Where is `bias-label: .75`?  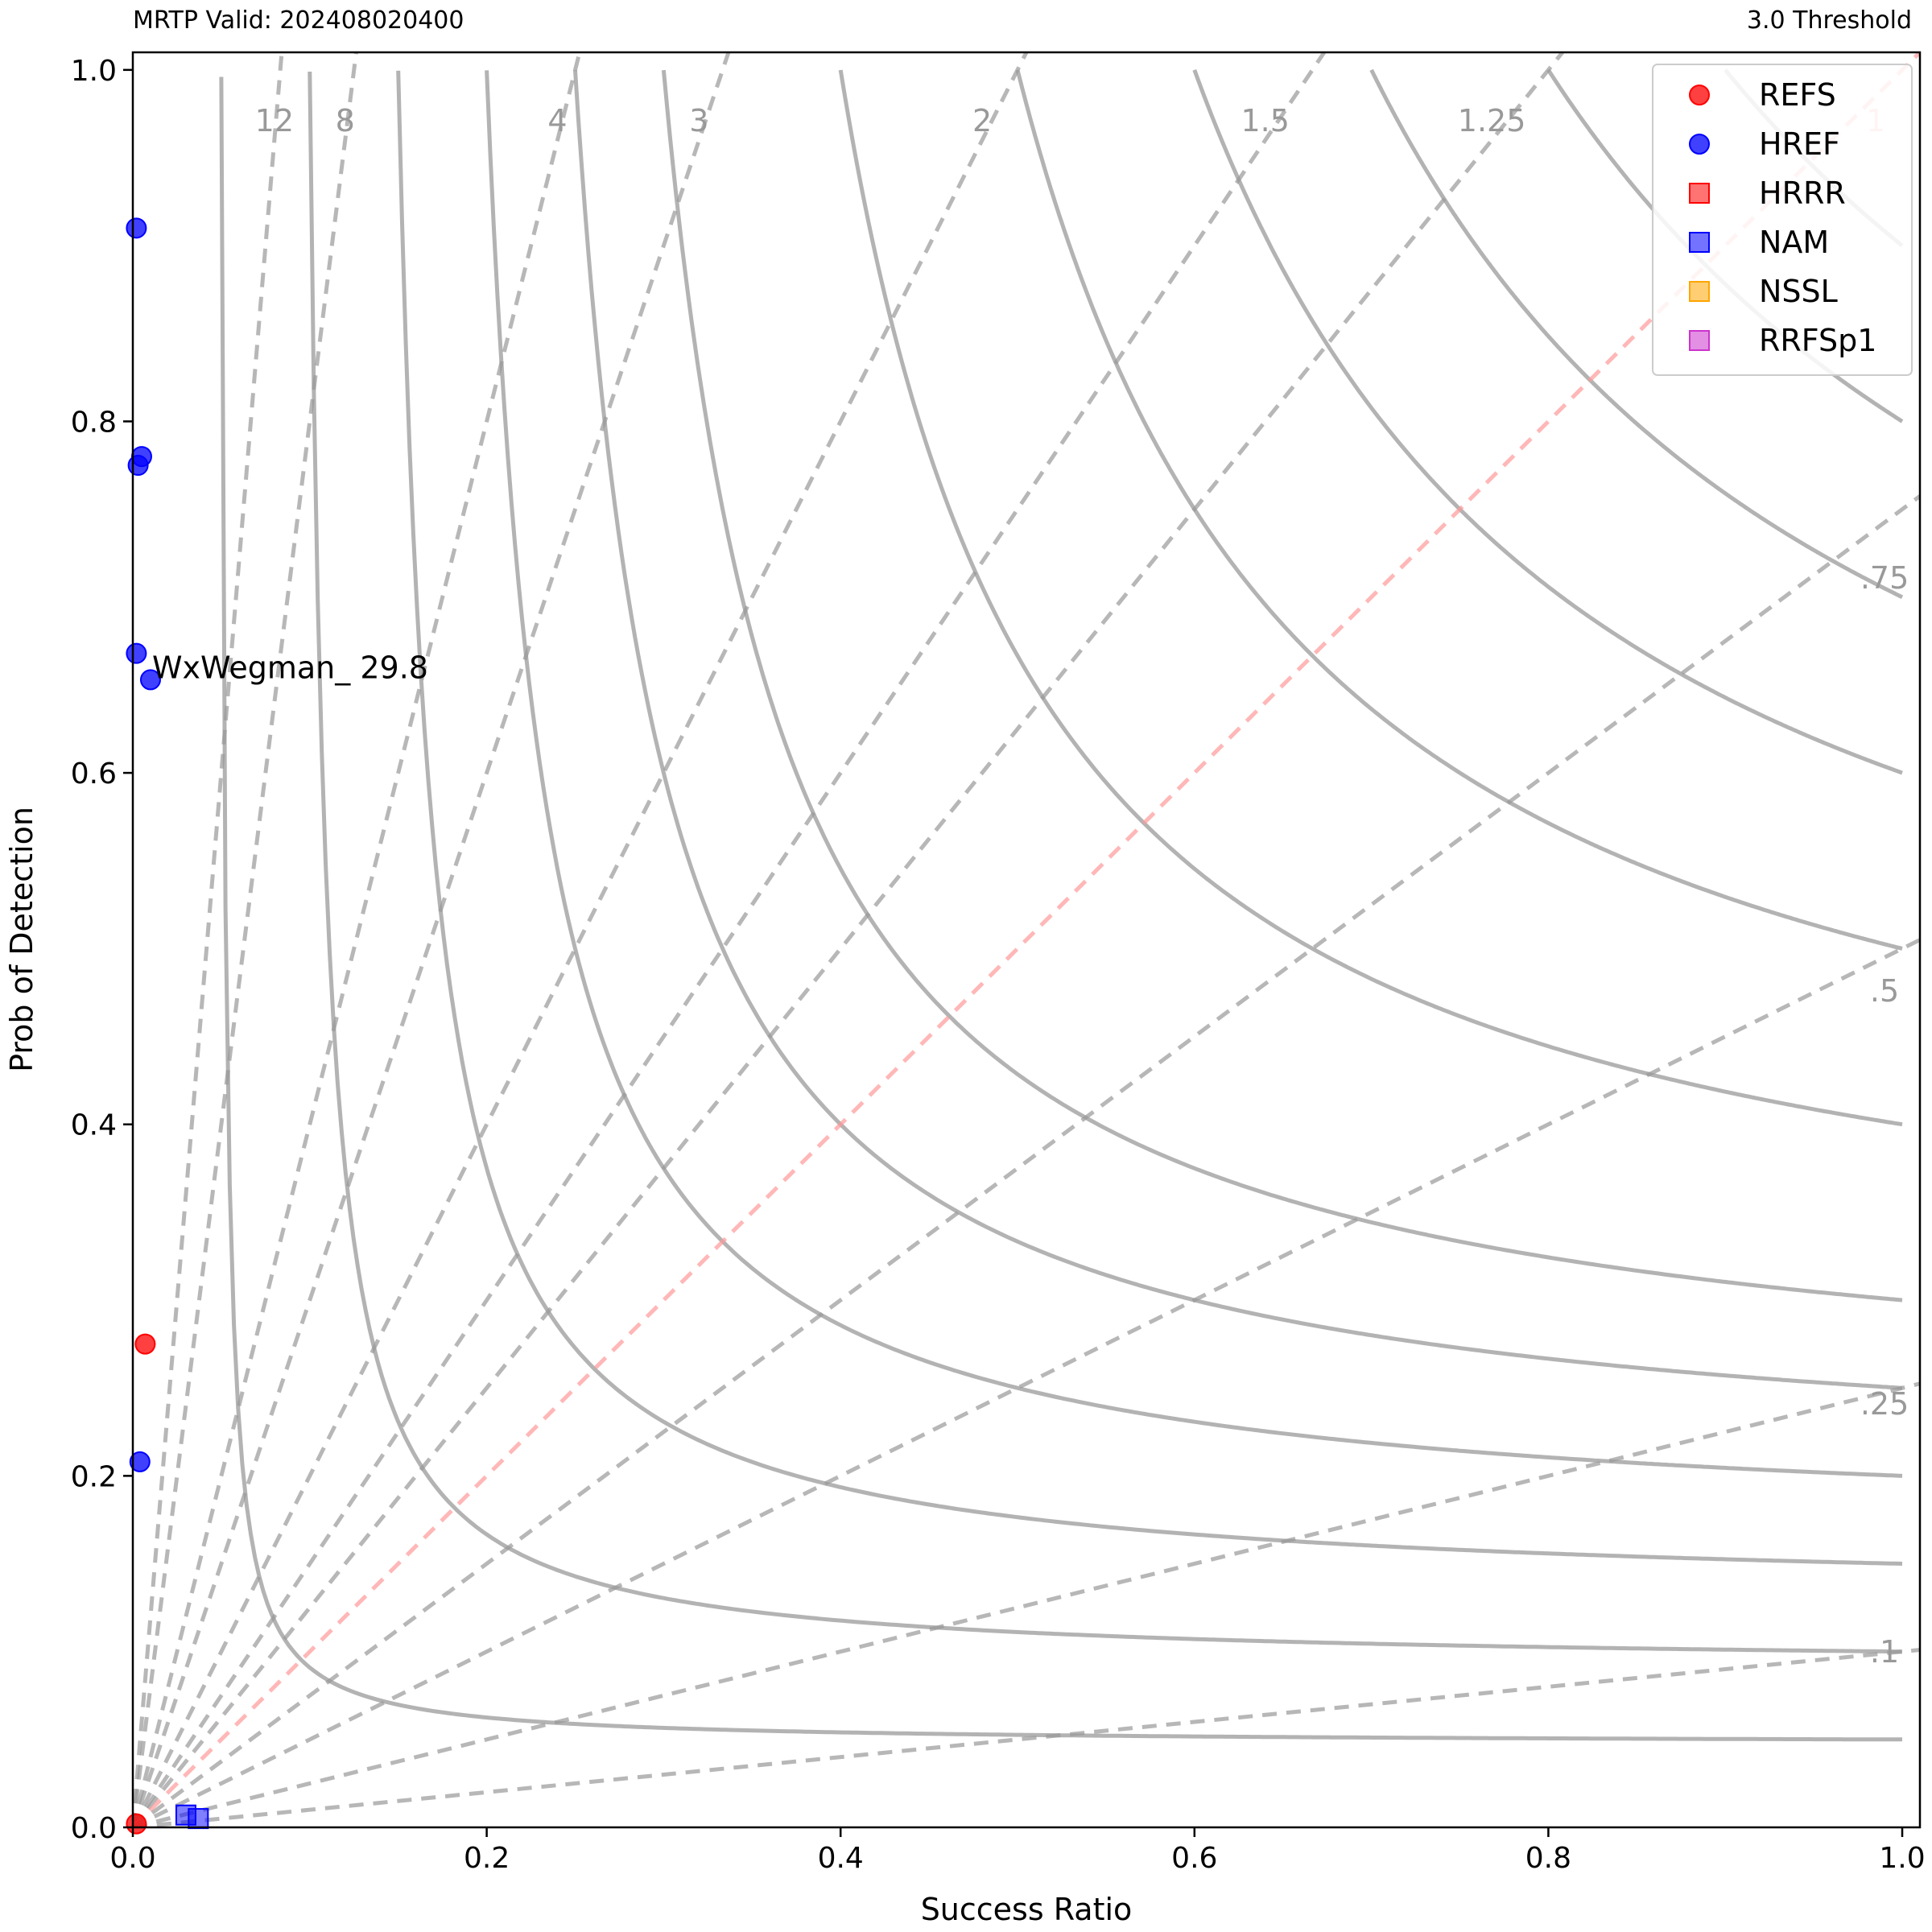
bias-label: .75 is located at coordinates (1884, 578).